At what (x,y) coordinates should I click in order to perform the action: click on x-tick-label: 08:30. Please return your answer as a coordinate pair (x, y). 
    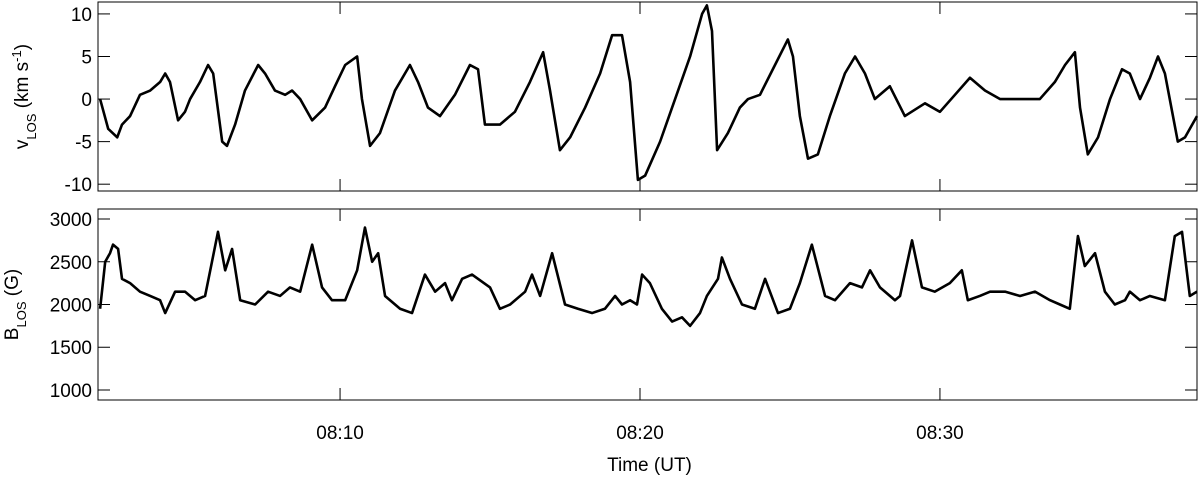
    Looking at the image, I should click on (940, 433).